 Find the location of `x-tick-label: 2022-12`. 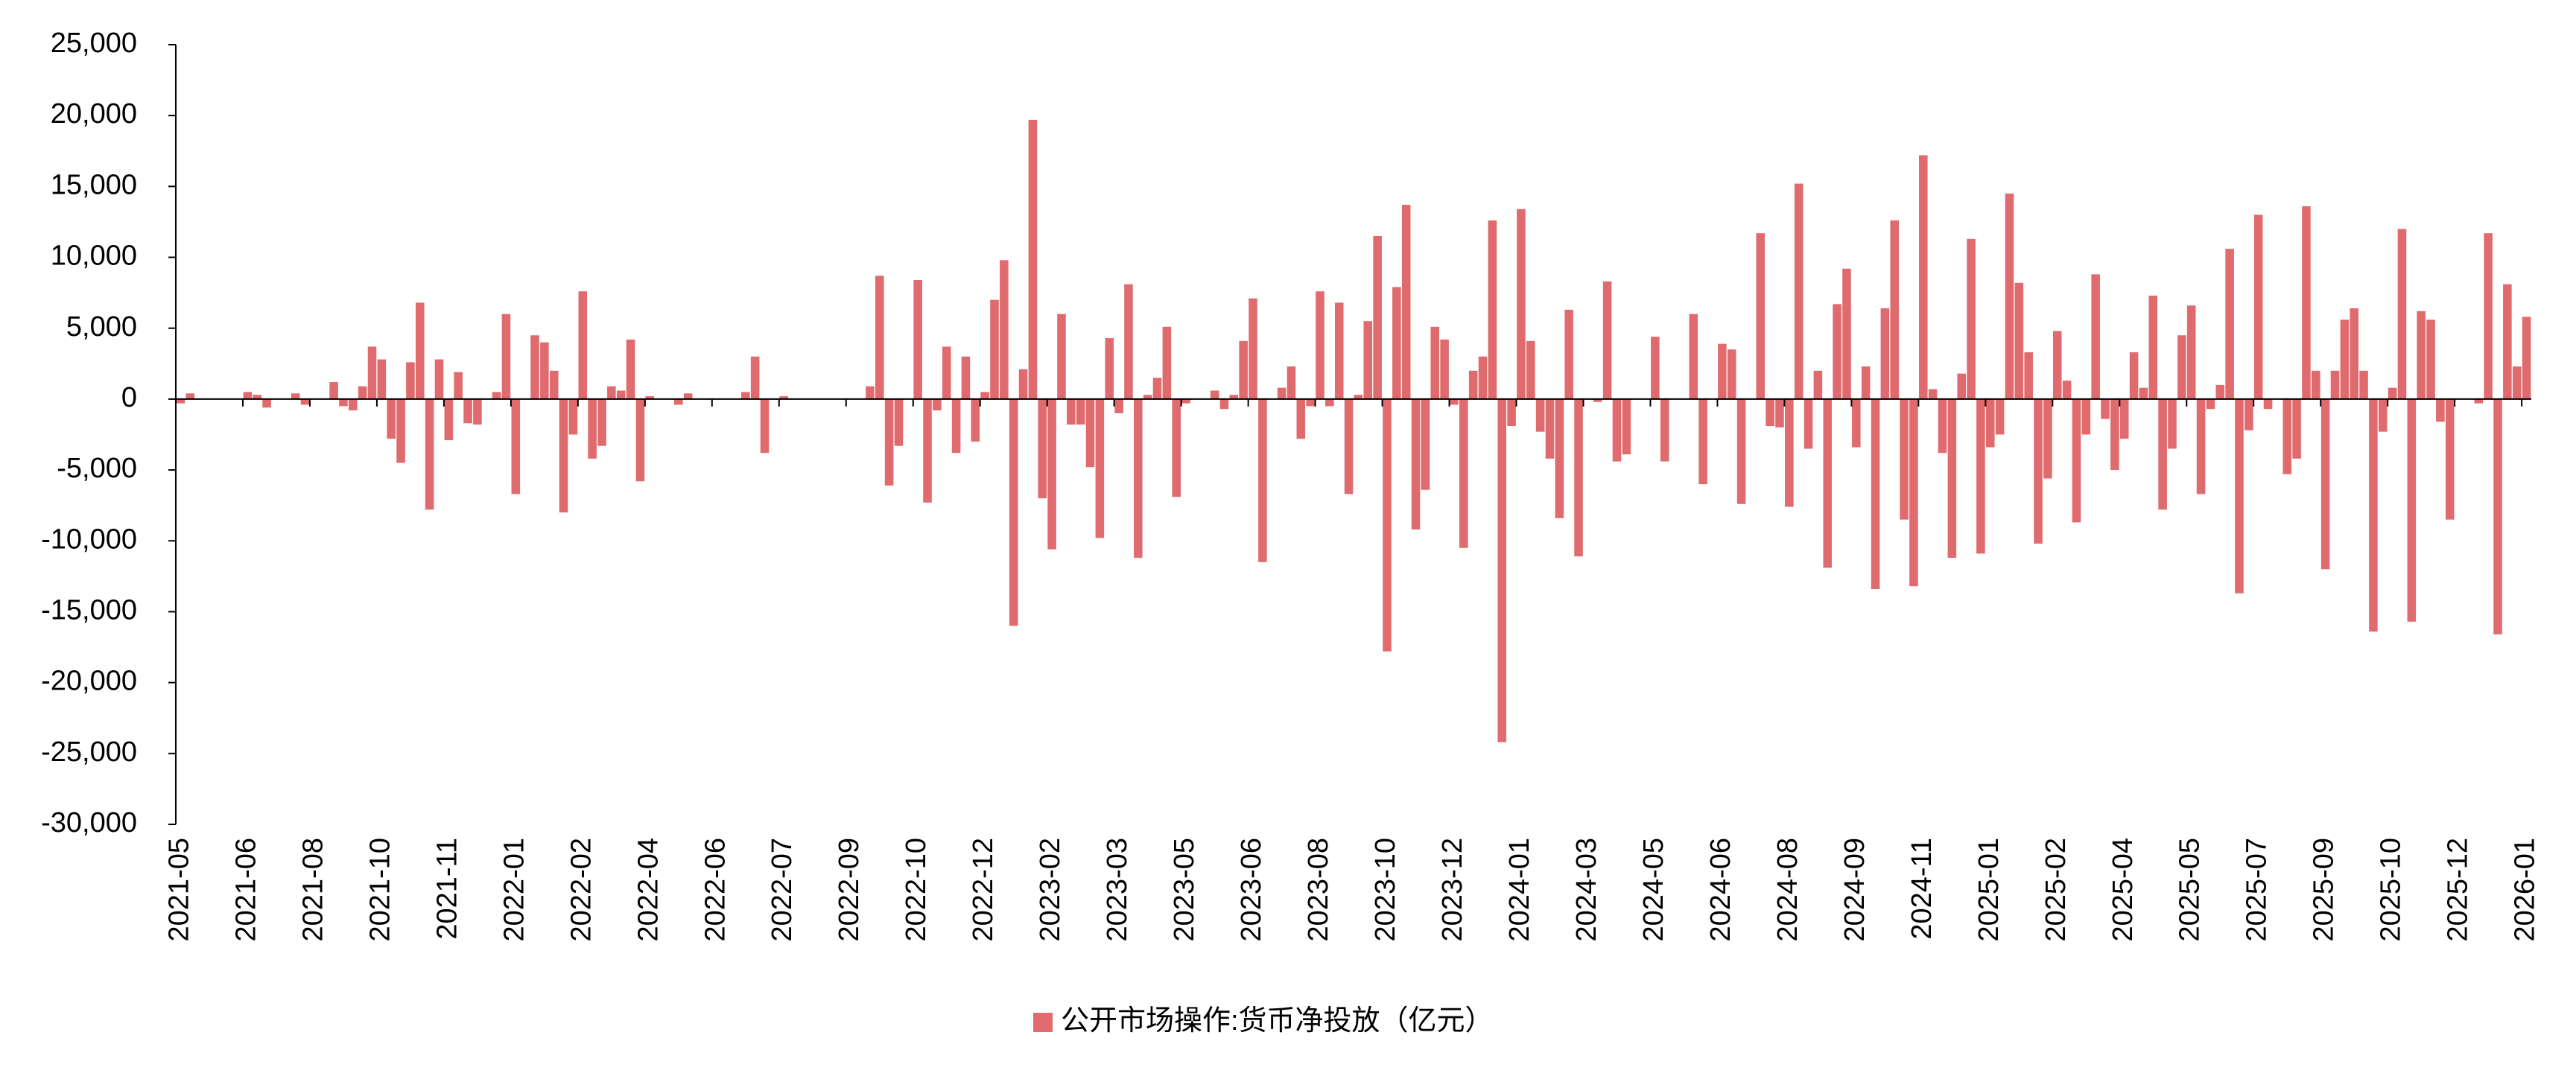

x-tick-label: 2022-12 is located at coordinates (984, 889).